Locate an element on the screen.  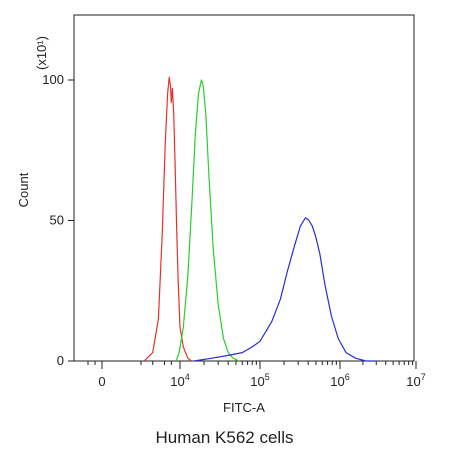
y-tick-label: 50 is located at coordinates (57, 220).